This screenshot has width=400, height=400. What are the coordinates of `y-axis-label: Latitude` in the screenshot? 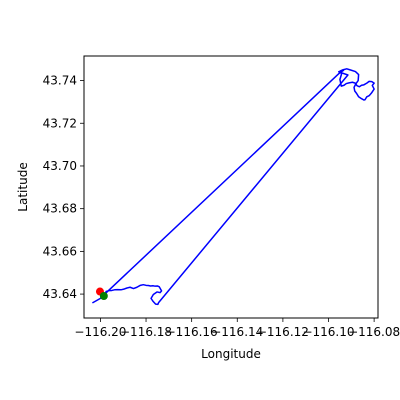 It's located at (23, 186).